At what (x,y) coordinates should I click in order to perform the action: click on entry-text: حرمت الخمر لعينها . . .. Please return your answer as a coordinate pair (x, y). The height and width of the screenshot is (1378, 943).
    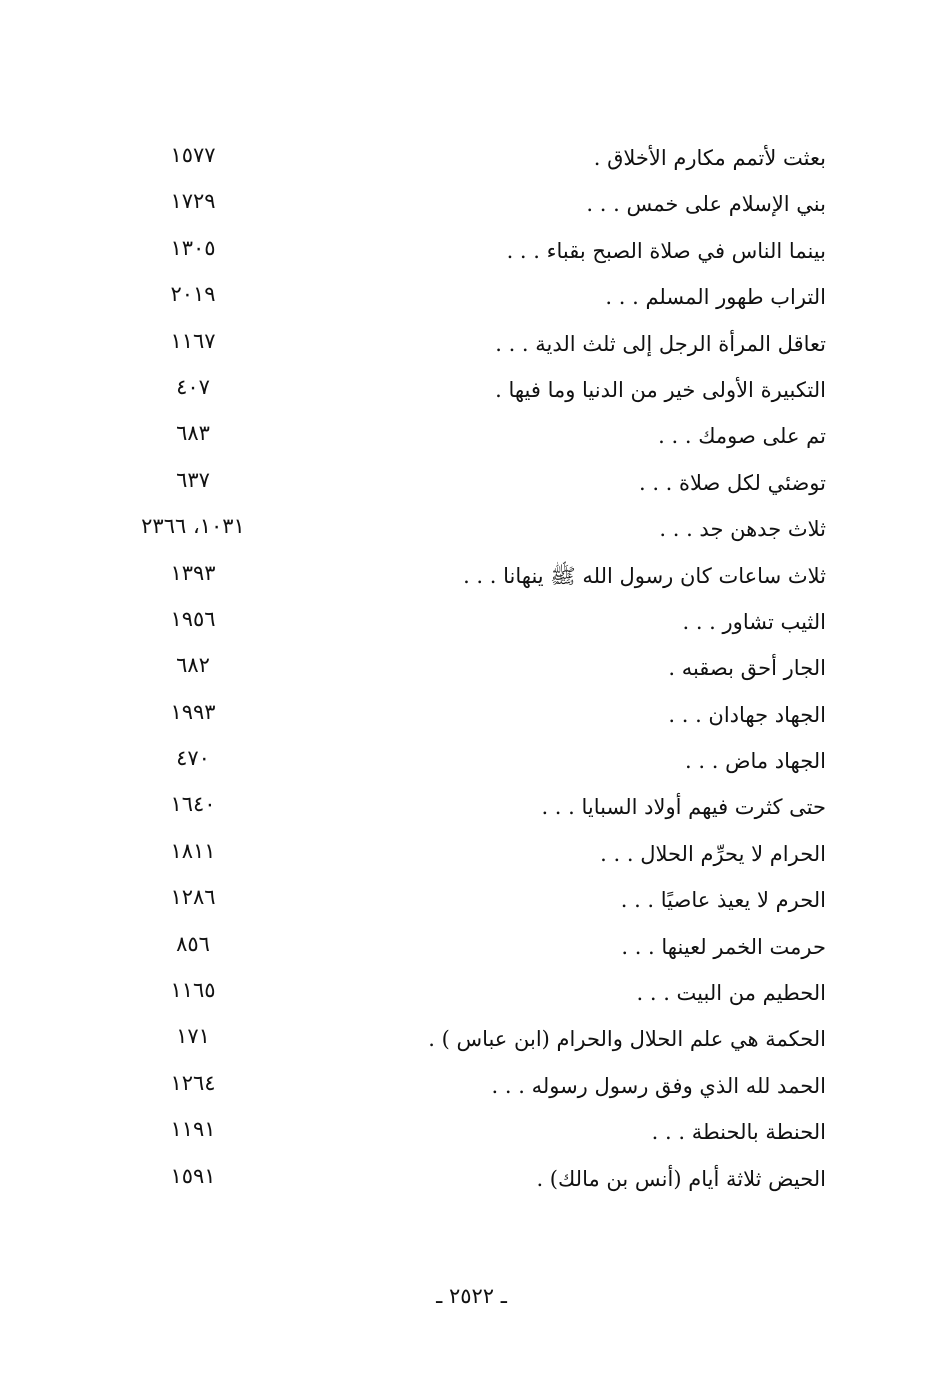
    Looking at the image, I should click on (723, 946).